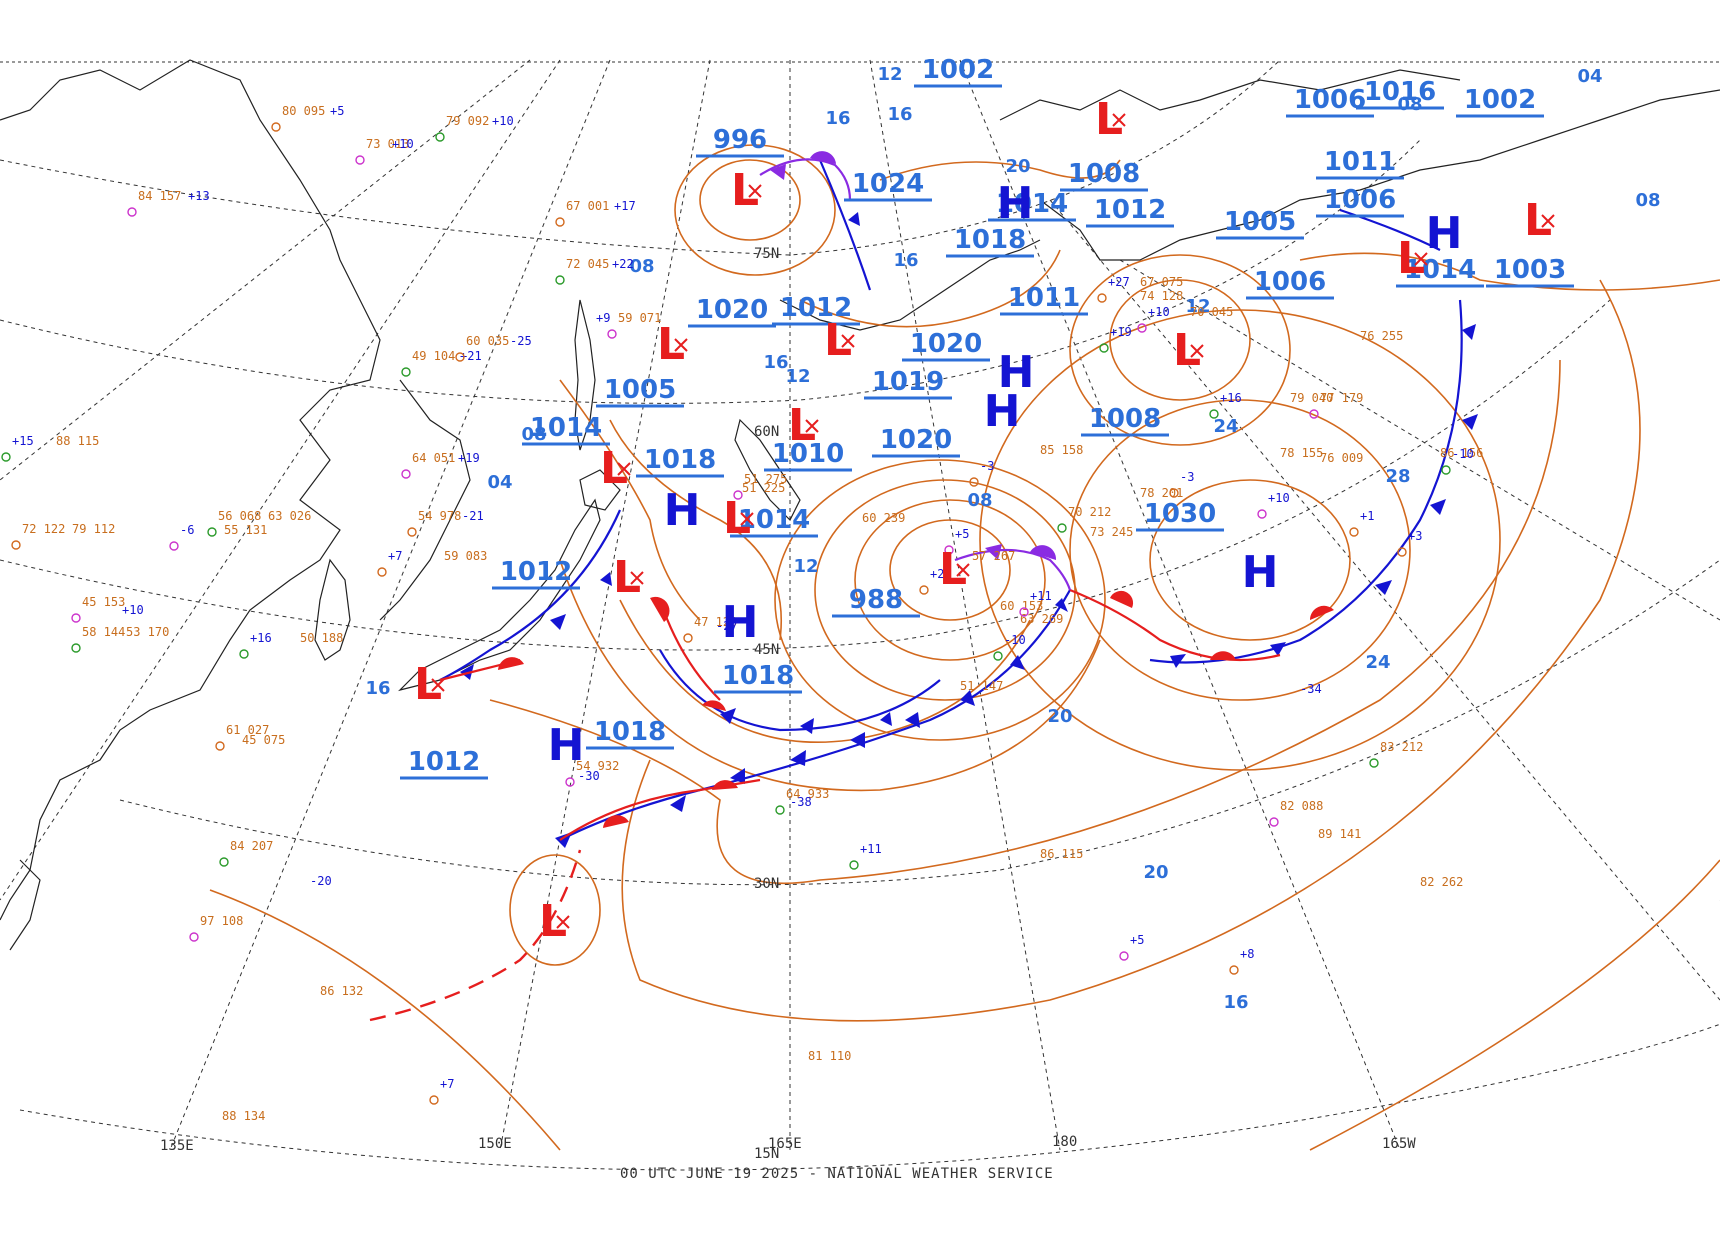 The image size is (1720, 1260). What do you see at coordinates (251, 846) in the screenshot?
I see `station-value: 84 207` at bounding box center [251, 846].